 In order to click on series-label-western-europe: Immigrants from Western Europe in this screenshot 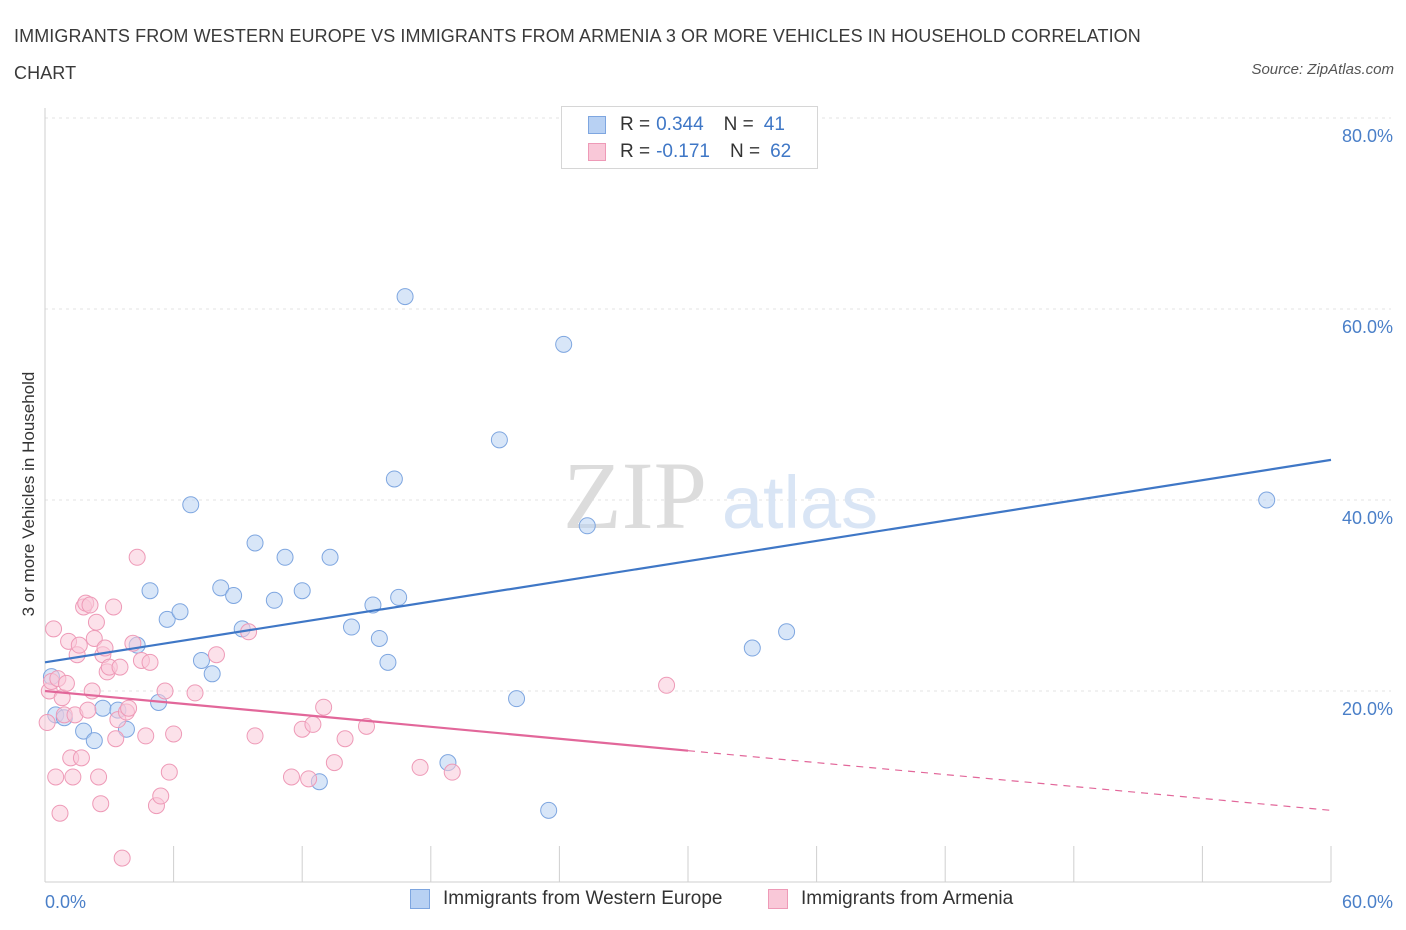, I will do `click(583, 898)`.